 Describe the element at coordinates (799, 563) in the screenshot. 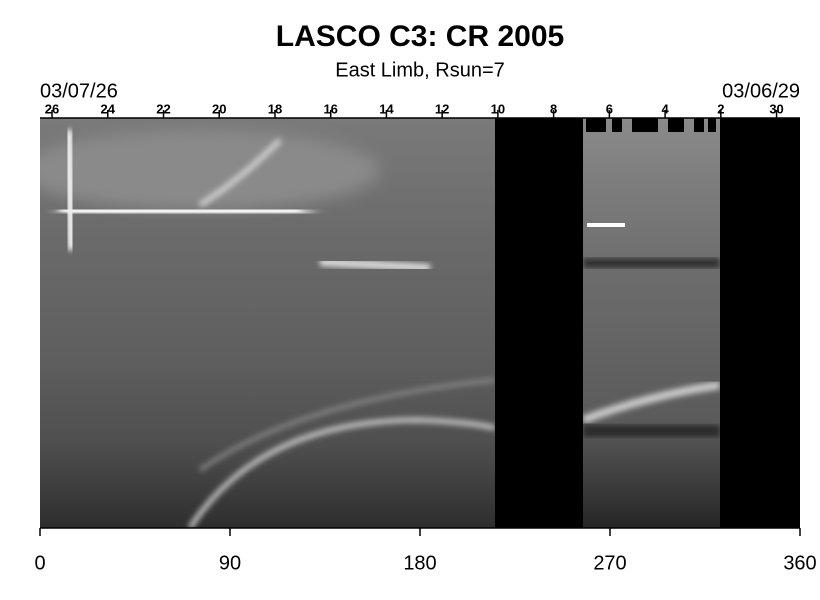

I see `x-tick-label: 360` at that location.